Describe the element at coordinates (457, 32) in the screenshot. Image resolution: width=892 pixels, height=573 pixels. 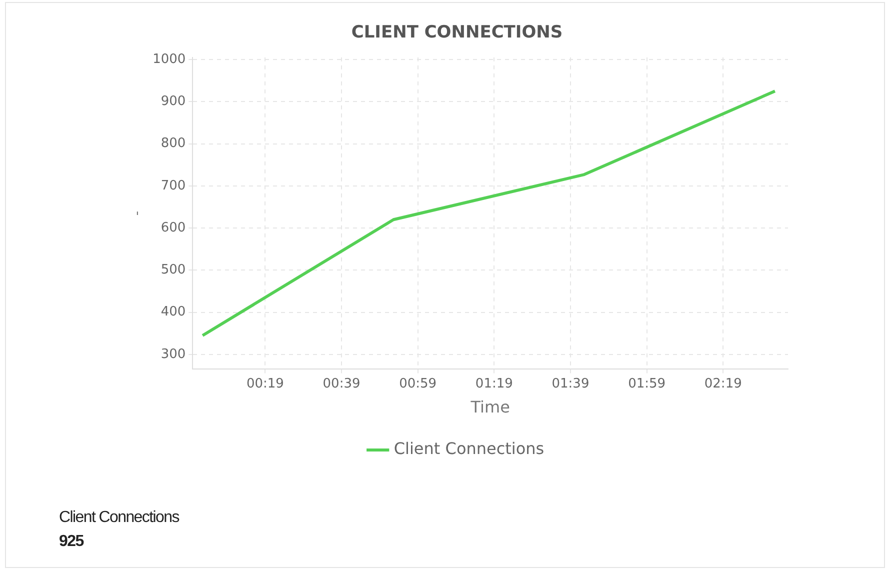
I see `chart-title: CLIENT CONNECTIONS` at that location.